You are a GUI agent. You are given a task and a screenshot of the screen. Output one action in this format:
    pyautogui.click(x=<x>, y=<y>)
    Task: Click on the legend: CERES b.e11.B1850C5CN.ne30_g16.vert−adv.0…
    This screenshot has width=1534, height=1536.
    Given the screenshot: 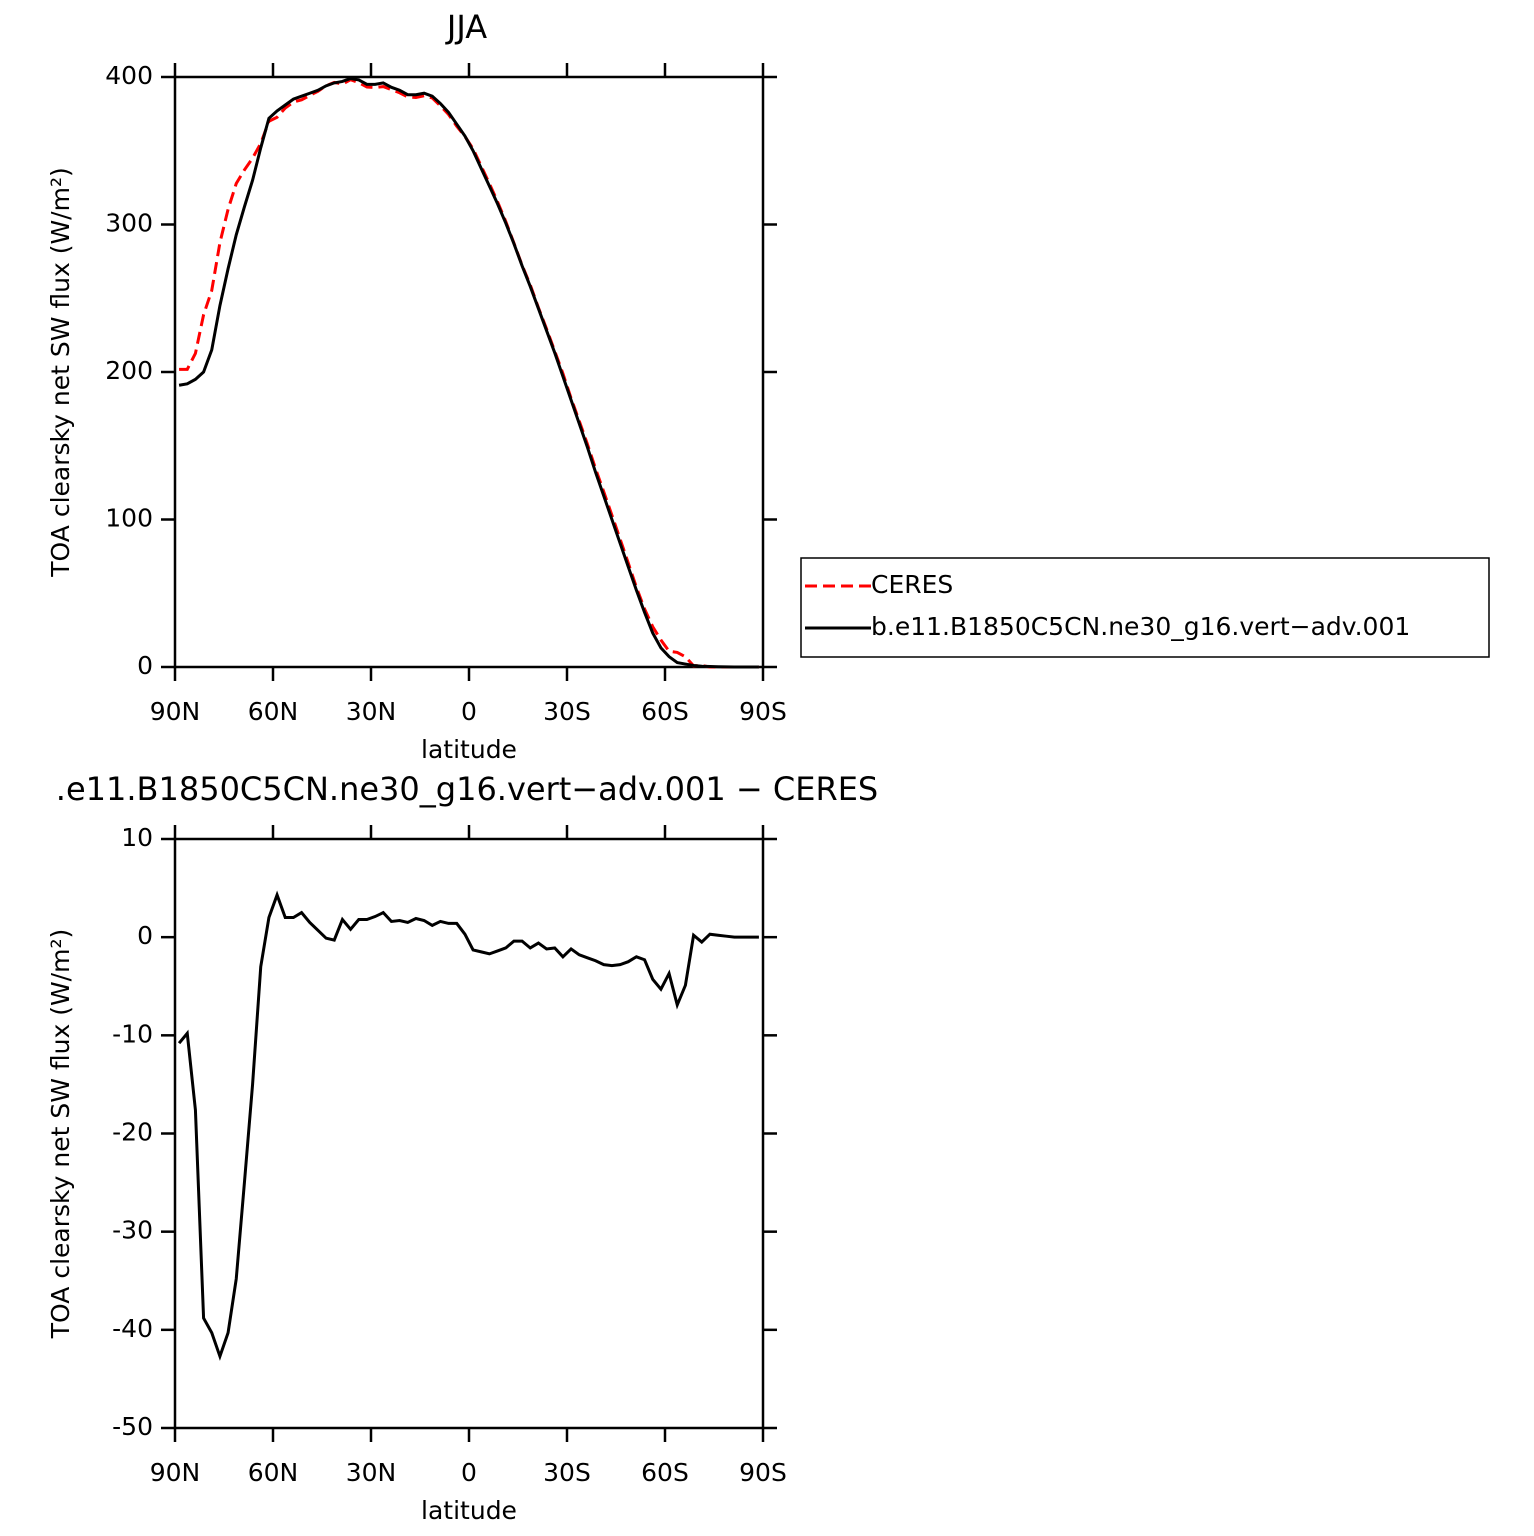 What is the action you would take?
    pyautogui.click(x=1145, y=607)
    